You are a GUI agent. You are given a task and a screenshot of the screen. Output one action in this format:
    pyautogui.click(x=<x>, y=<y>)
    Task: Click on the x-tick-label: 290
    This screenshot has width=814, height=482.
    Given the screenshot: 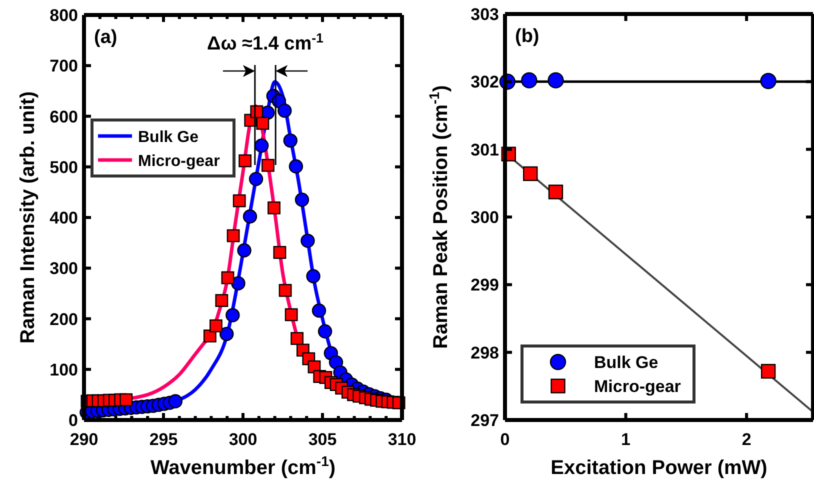 What is the action you would take?
    pyautogui.click(x=84, y=439)
    